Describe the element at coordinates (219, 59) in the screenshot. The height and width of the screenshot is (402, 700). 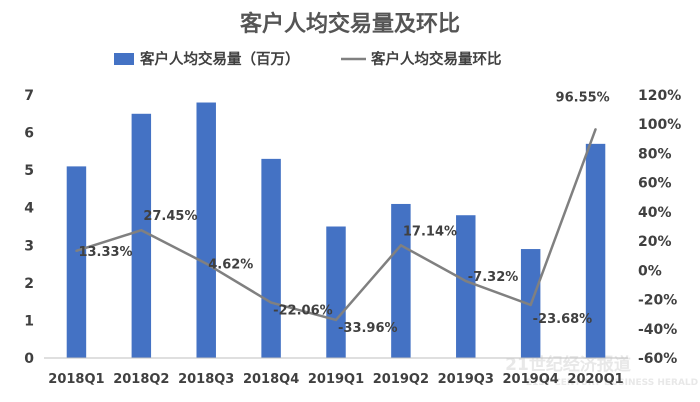
I see `legend-label-bar: 客户人均交易量（百万）` at that location.